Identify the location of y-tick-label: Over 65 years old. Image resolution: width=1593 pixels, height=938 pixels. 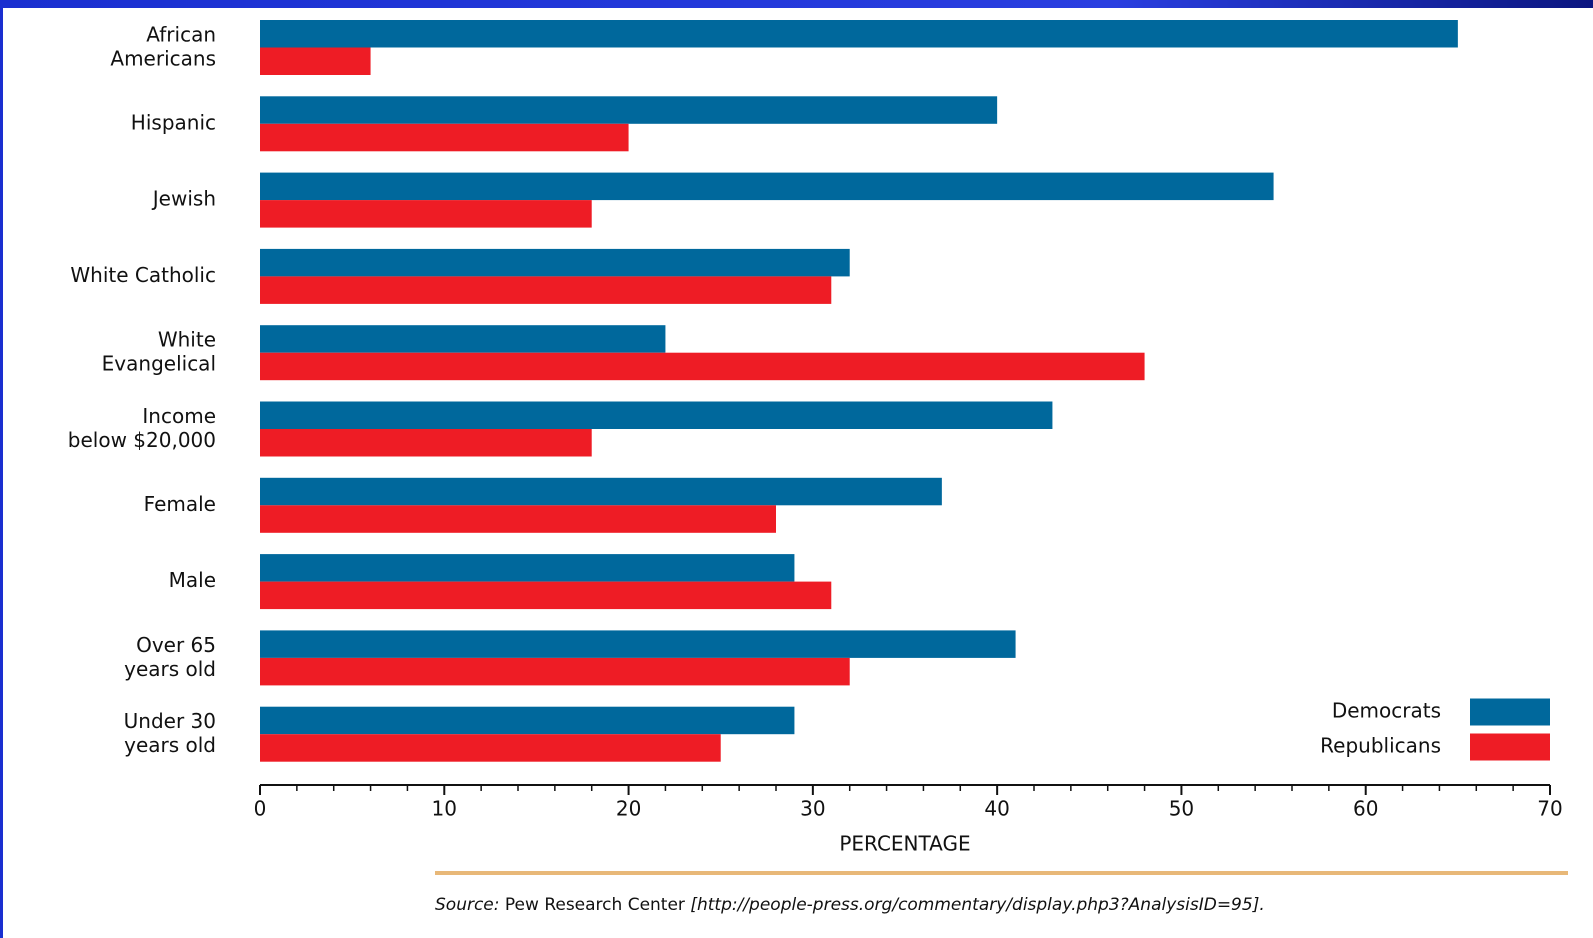
(170, 656).